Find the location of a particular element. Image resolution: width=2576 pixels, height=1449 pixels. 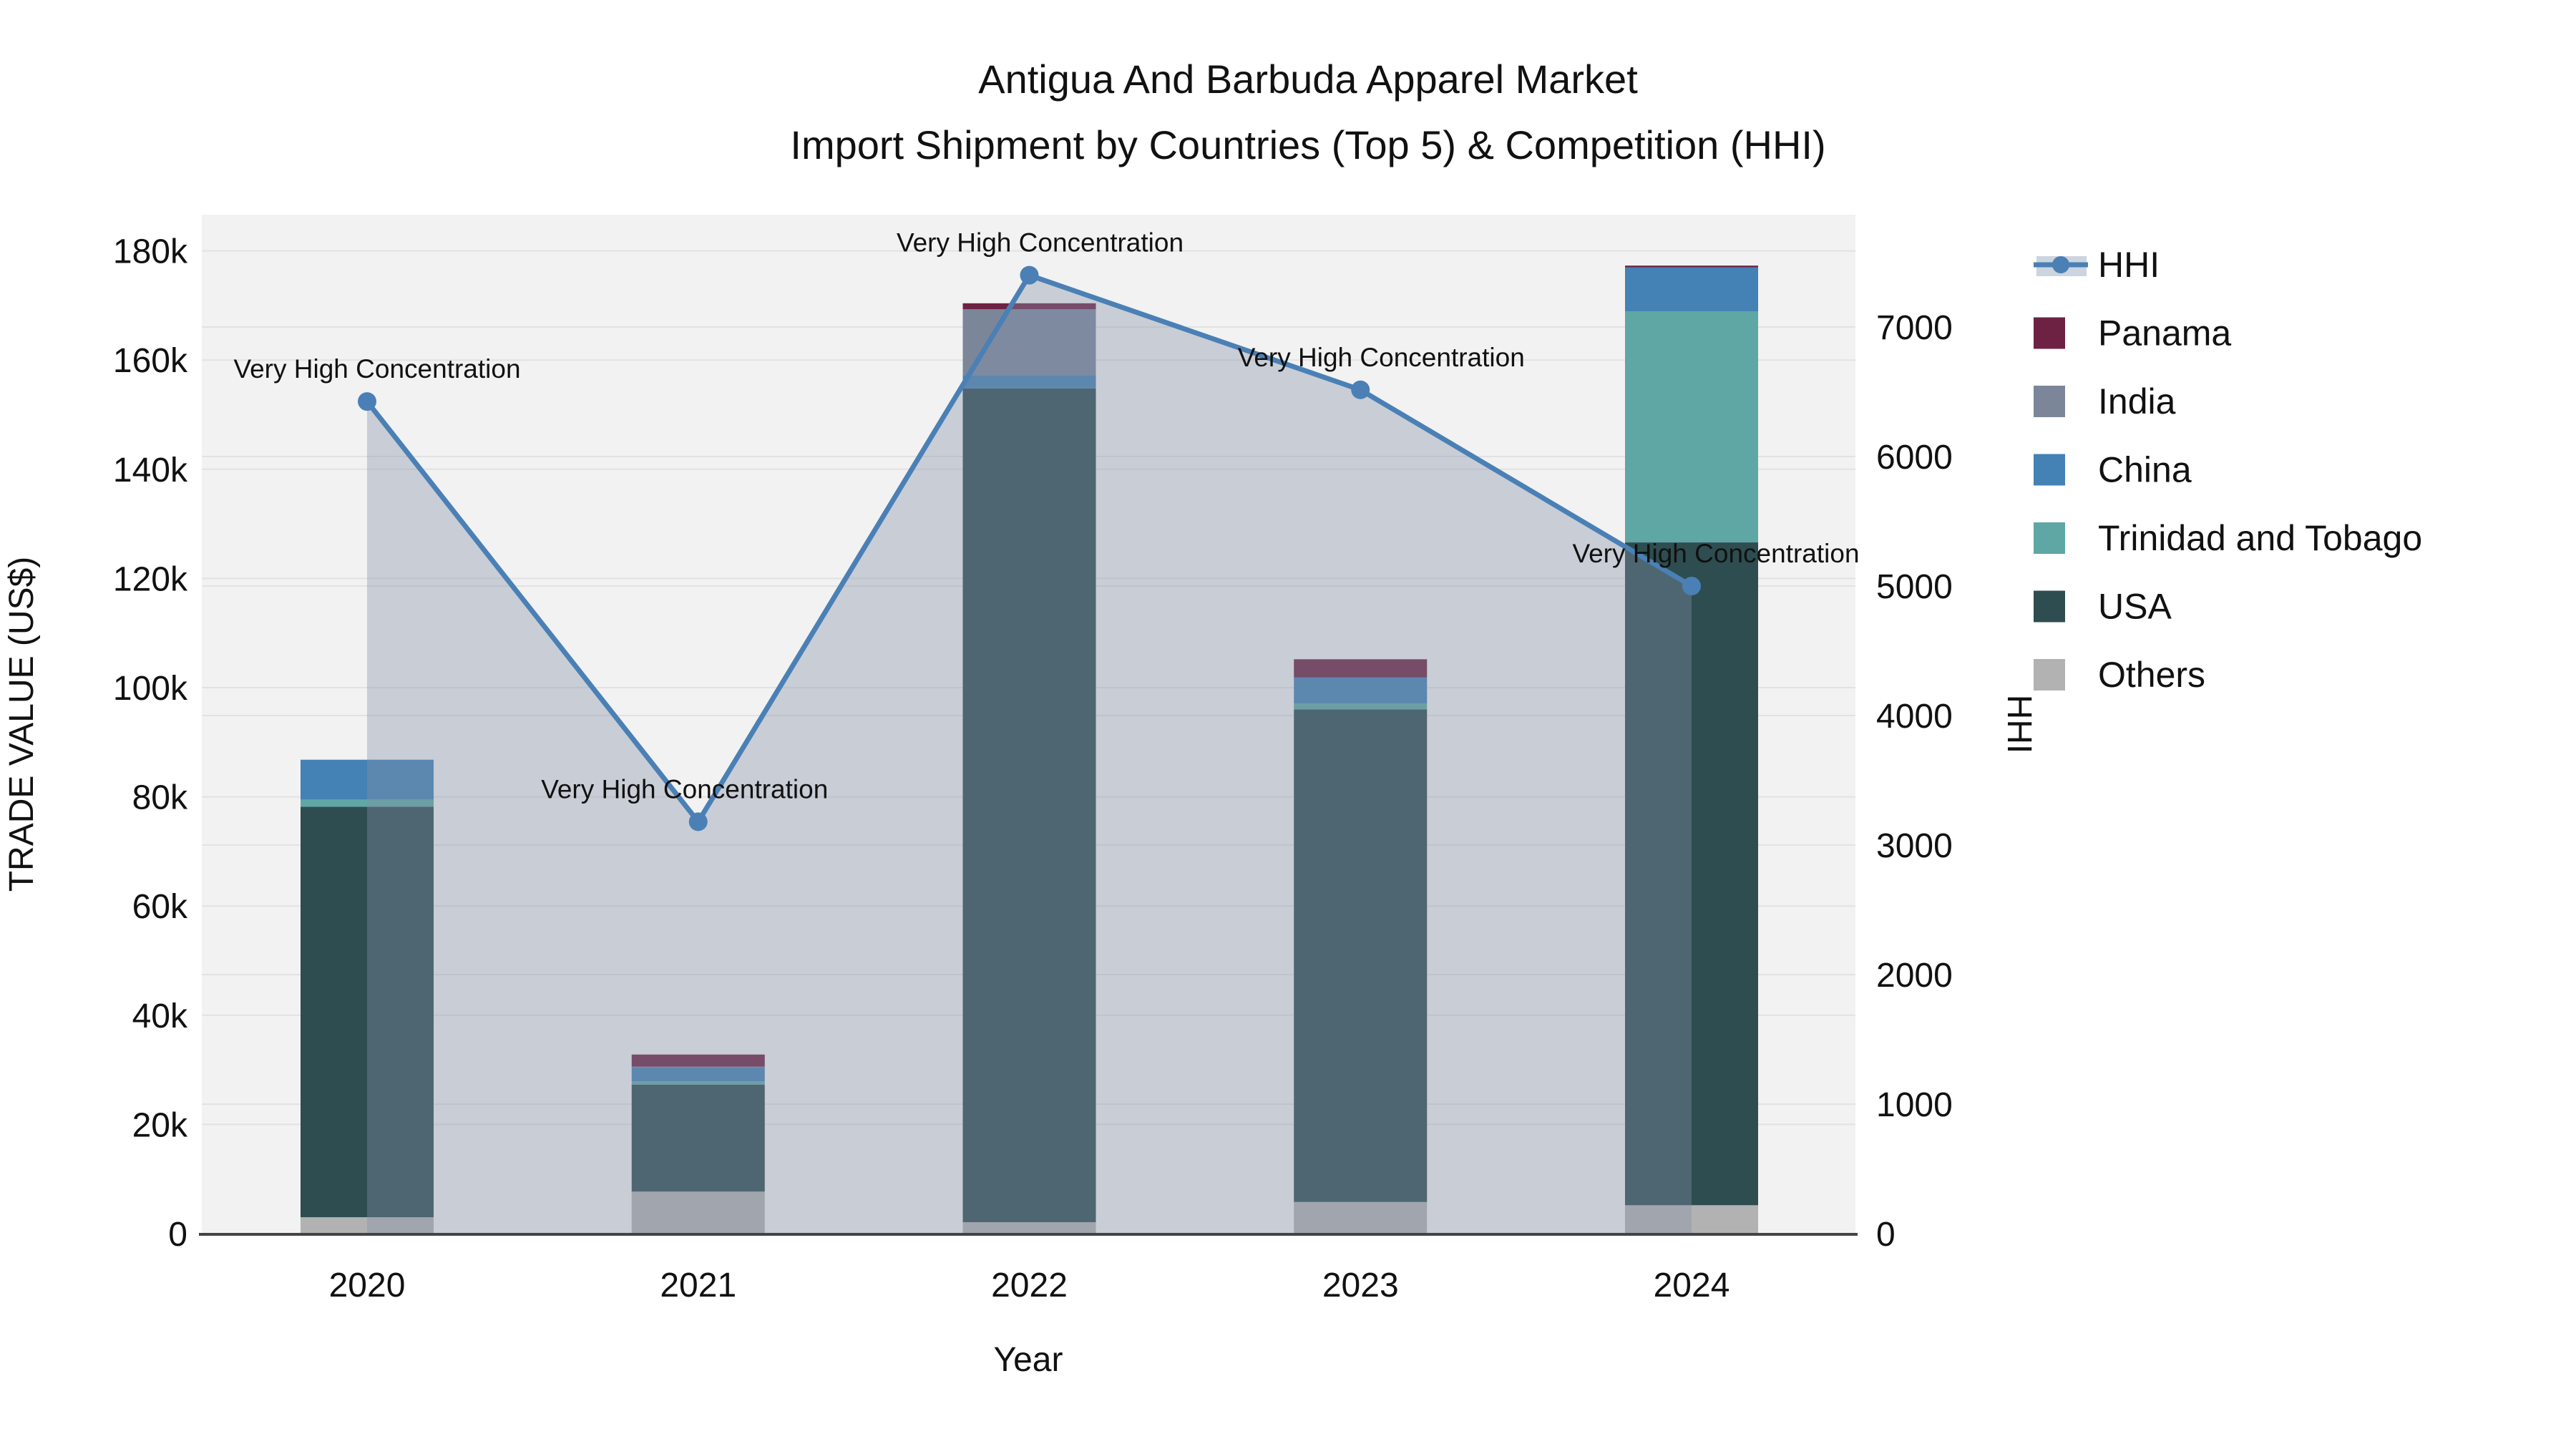

legend-label-others: Others is located at coordinates (2151, 675).